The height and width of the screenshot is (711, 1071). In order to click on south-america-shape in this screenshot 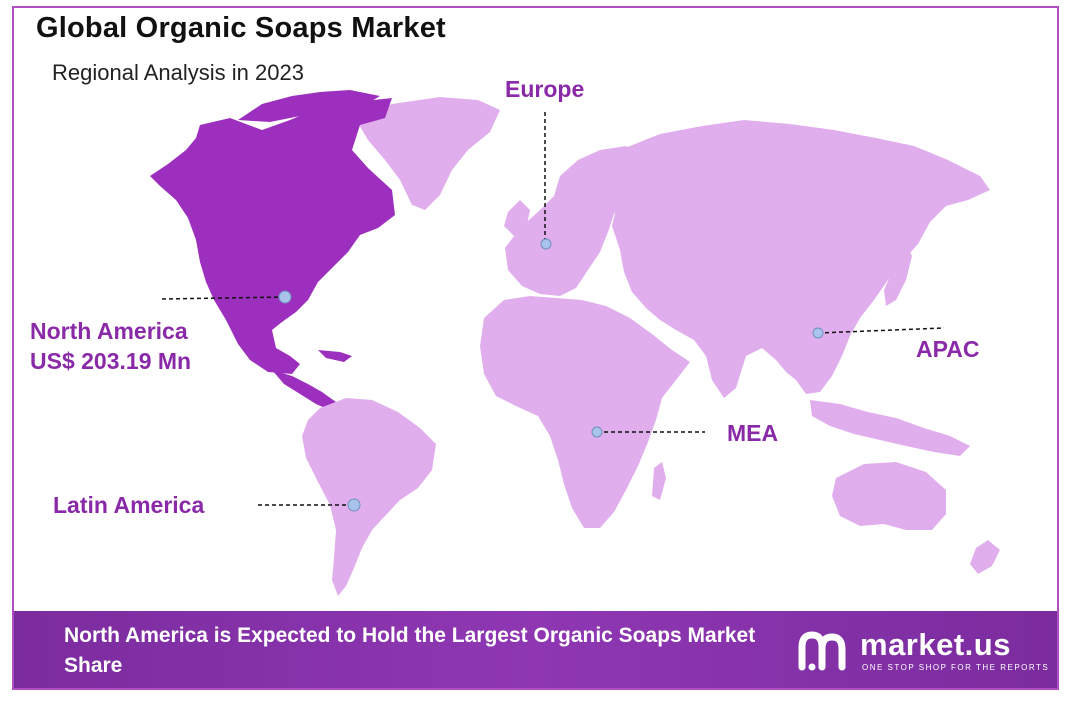, I will do `click(369, 497)`.